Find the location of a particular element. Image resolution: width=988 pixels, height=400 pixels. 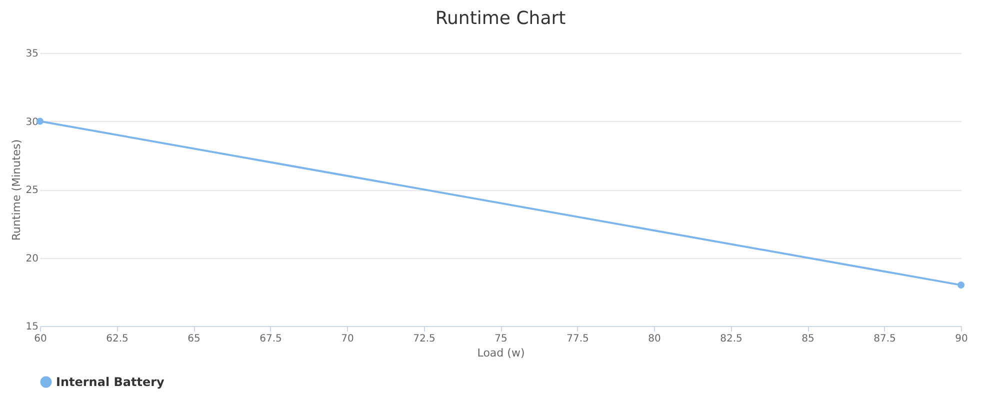

x-tick-label: 80 is located at coordinates (654, 339).